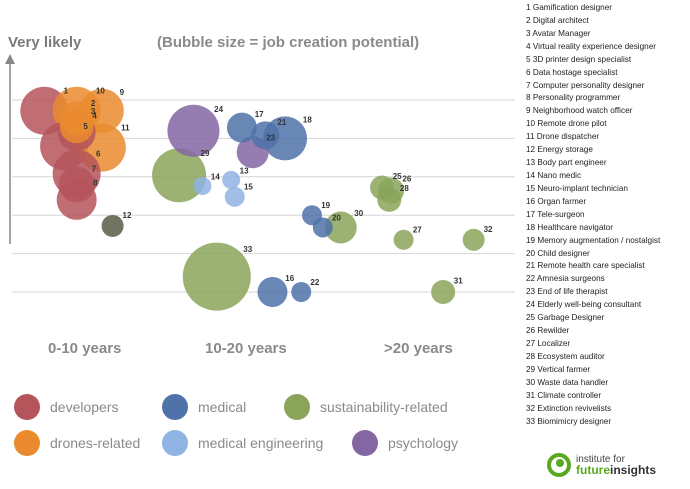 The height and width of the screenshot is (489, 690). I want to click on job-list-item: 8 Personality programmer, so click(573, 98).